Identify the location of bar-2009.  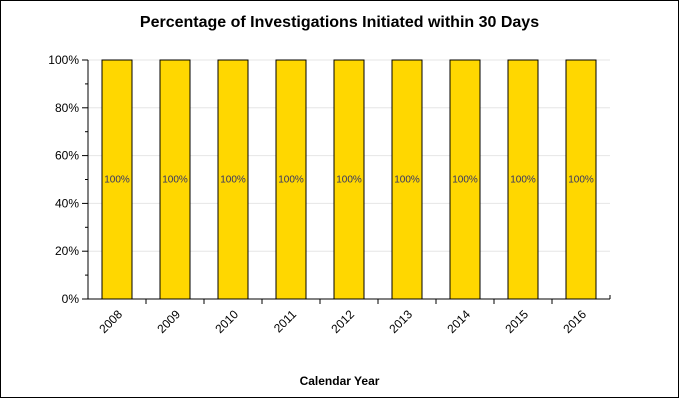
(175, 179).